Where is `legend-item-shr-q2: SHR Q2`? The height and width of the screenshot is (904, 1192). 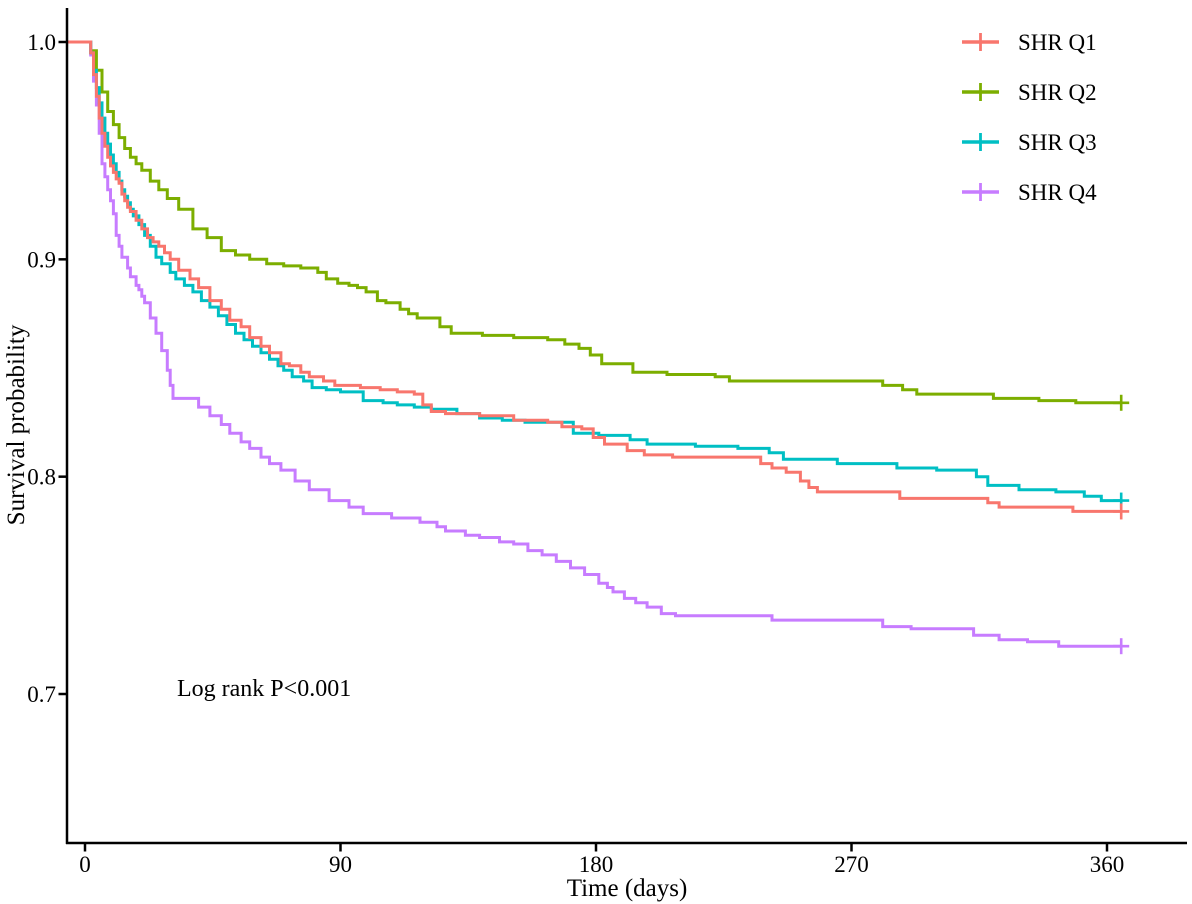 legend-item-shr-q2: SHR Q2 is located at coordinates (1029, 92).